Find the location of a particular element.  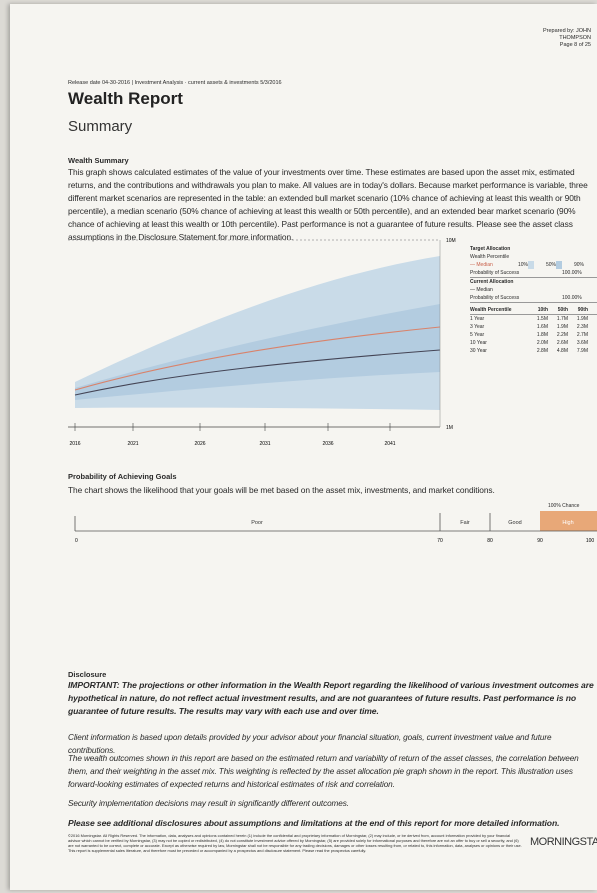

year-label: 2041 is located at coordinates (389, 444).